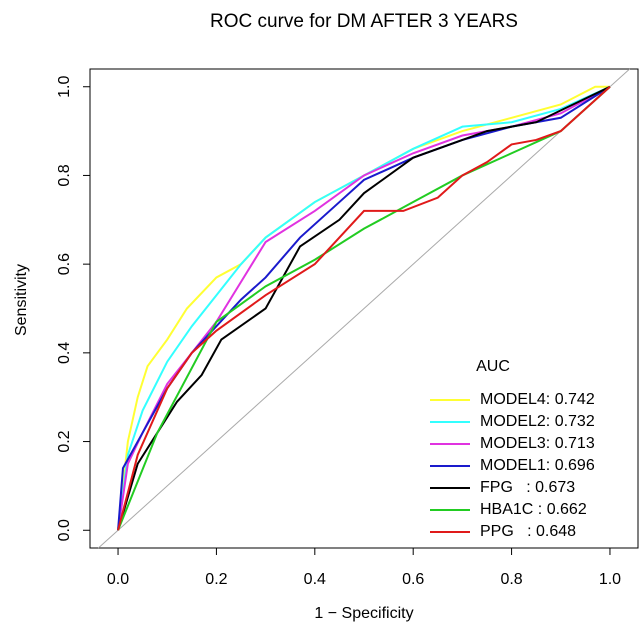 The height and width of the screenshot is (629, 639). Describe the element at coordinates (511, 579) in the screenshot. I see `x-tick-label: 0.8` at that location.